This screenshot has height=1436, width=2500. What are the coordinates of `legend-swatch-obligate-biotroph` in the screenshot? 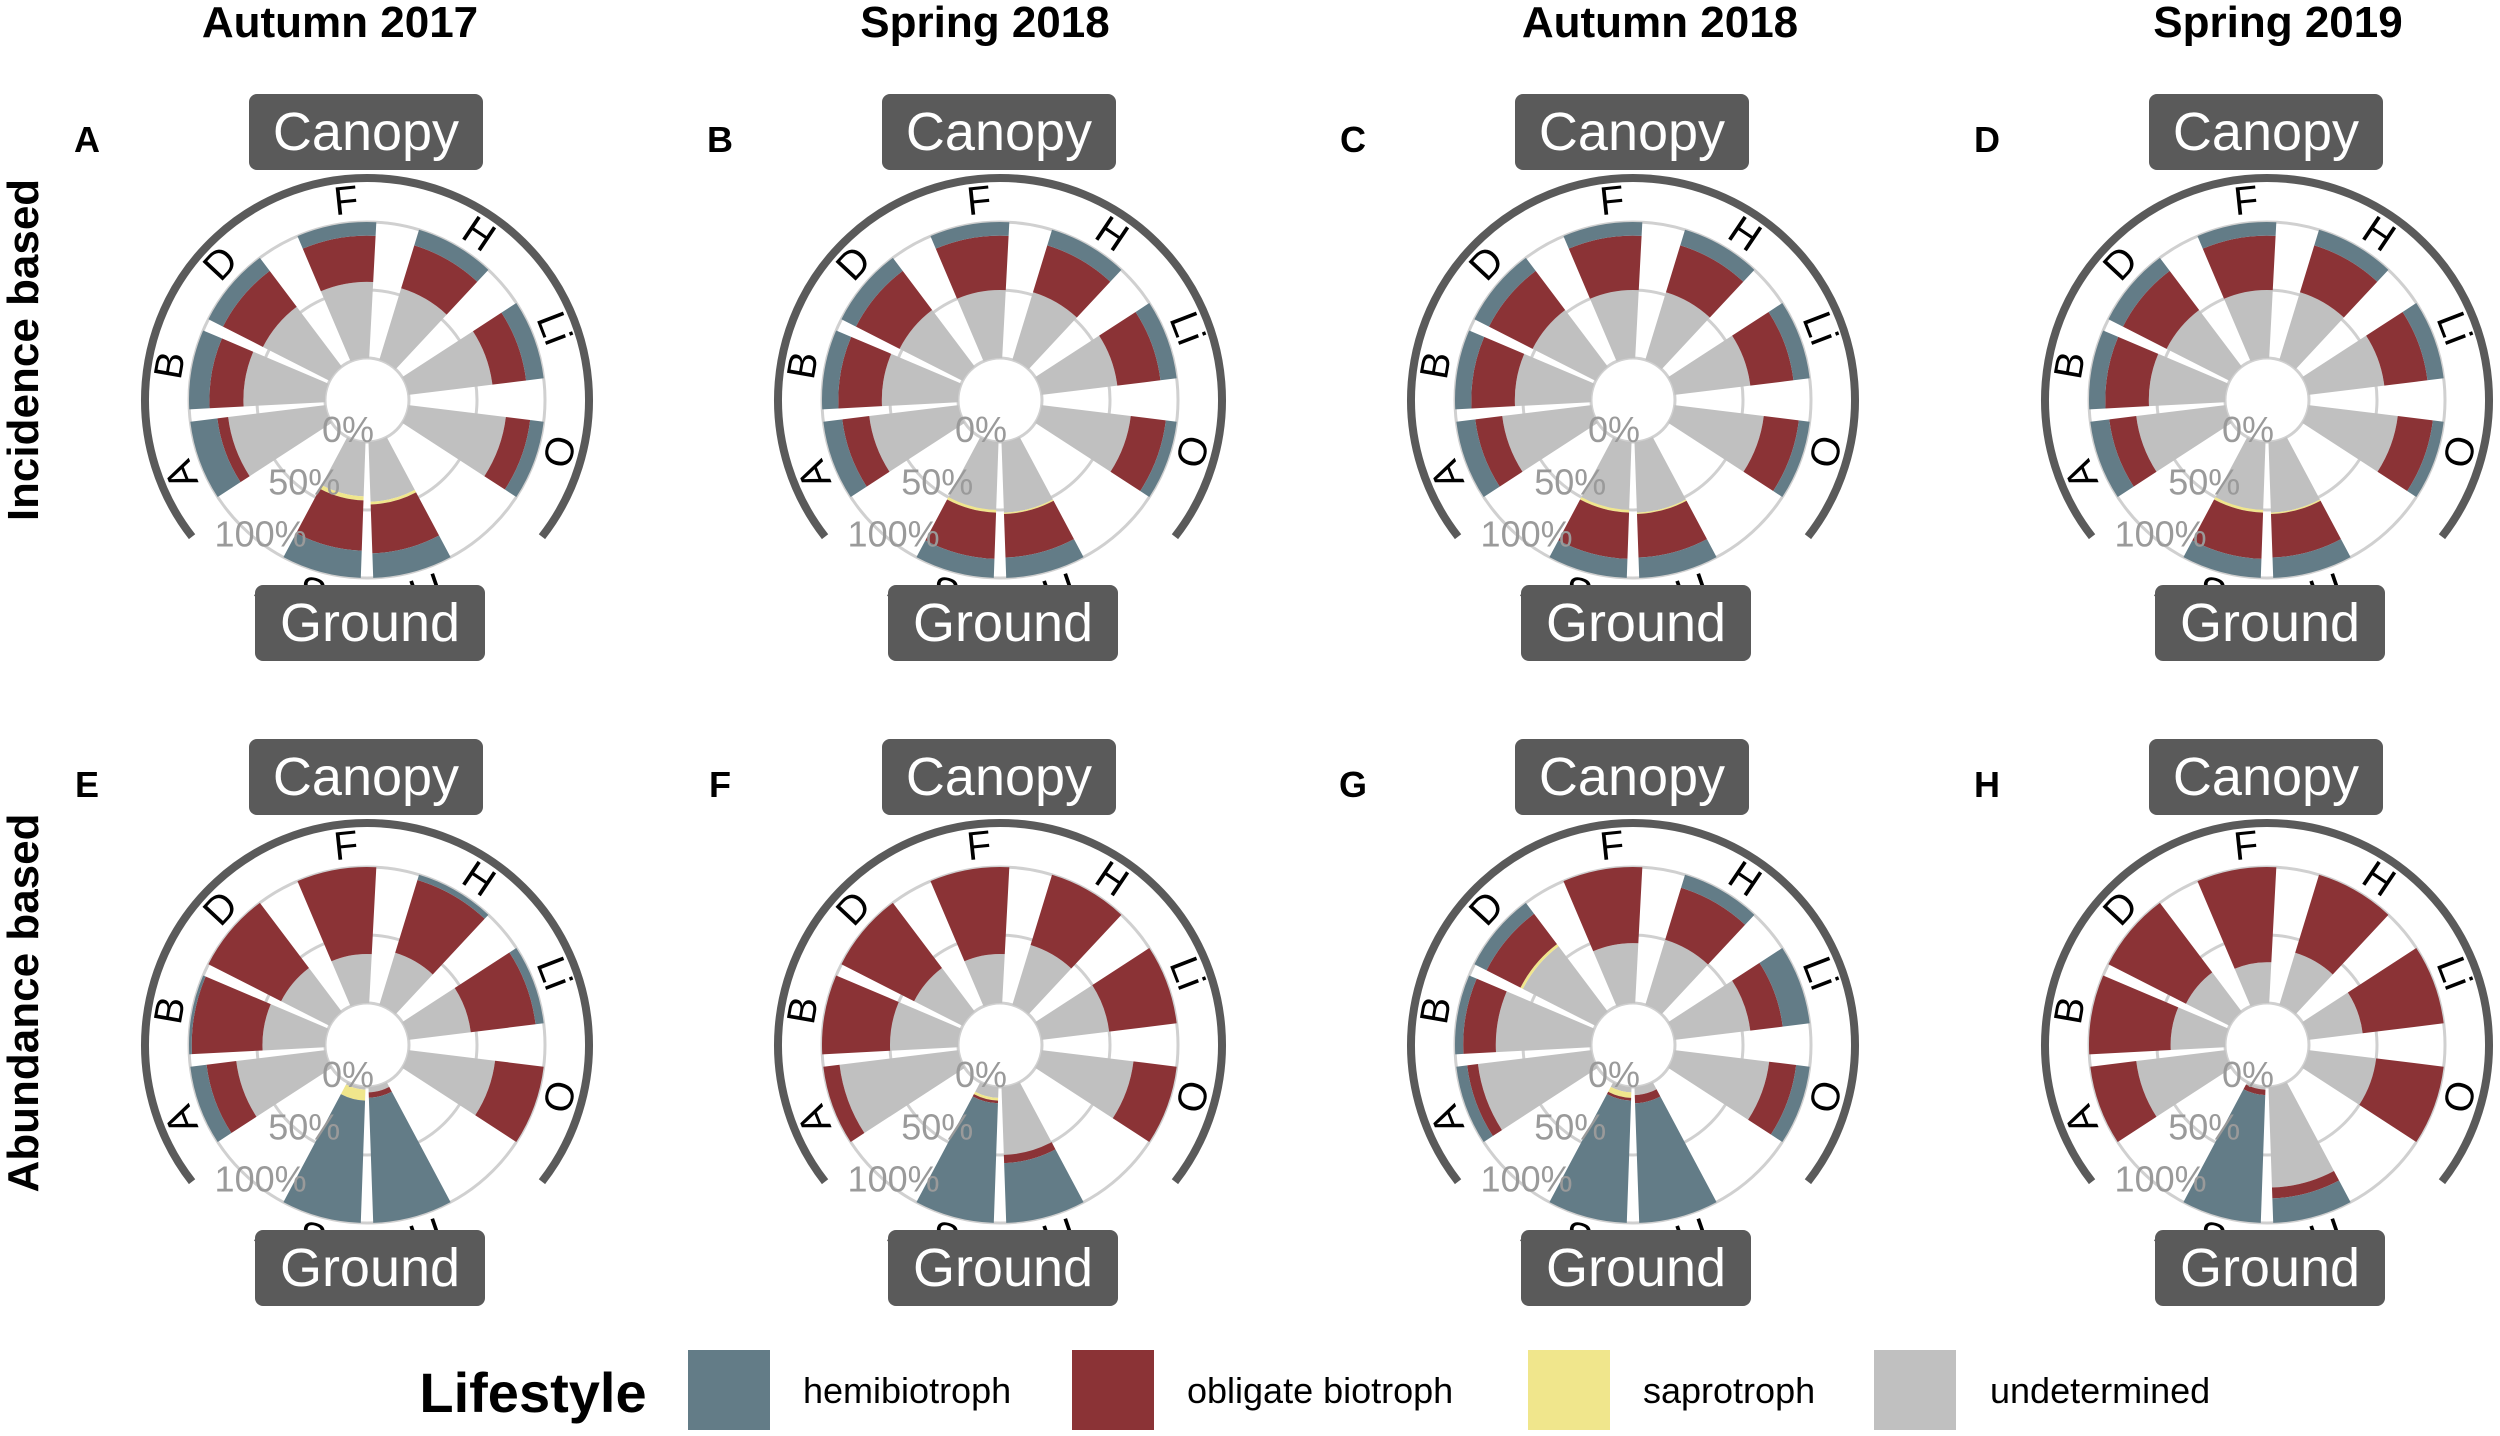 It's located at (1113, 1390).